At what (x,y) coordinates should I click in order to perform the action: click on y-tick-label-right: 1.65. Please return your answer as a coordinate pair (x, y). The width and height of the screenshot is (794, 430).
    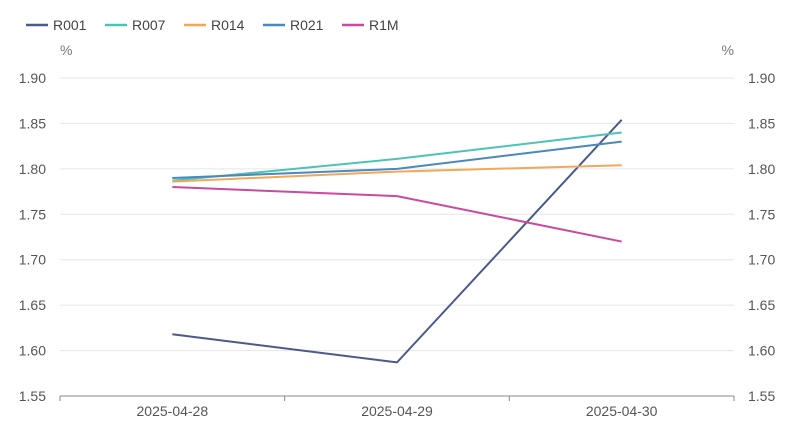
    Looking at the image, I should click on (761, 305).